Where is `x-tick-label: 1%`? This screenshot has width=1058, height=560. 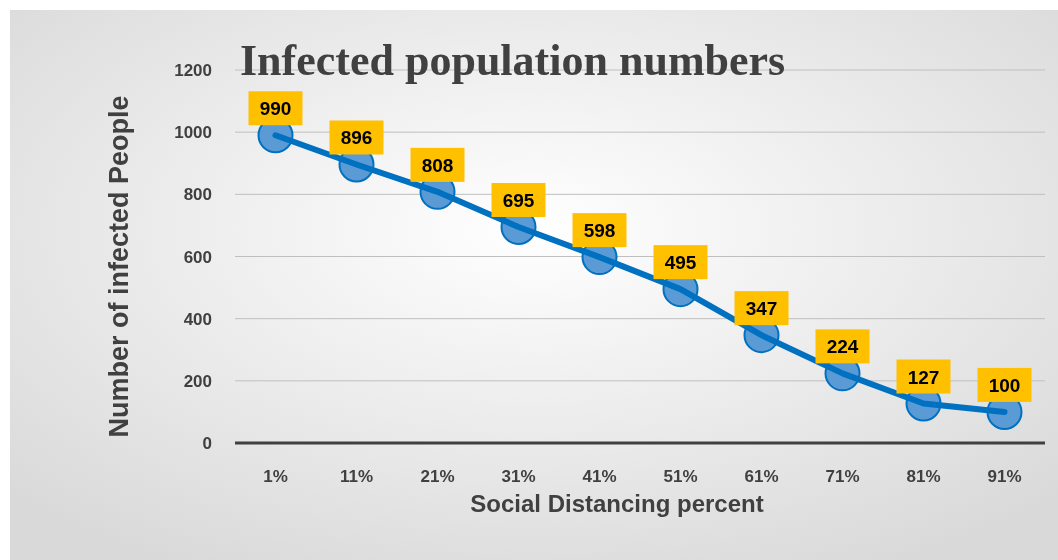 x-tick-label: 1% is located at coordinates (275, 476).